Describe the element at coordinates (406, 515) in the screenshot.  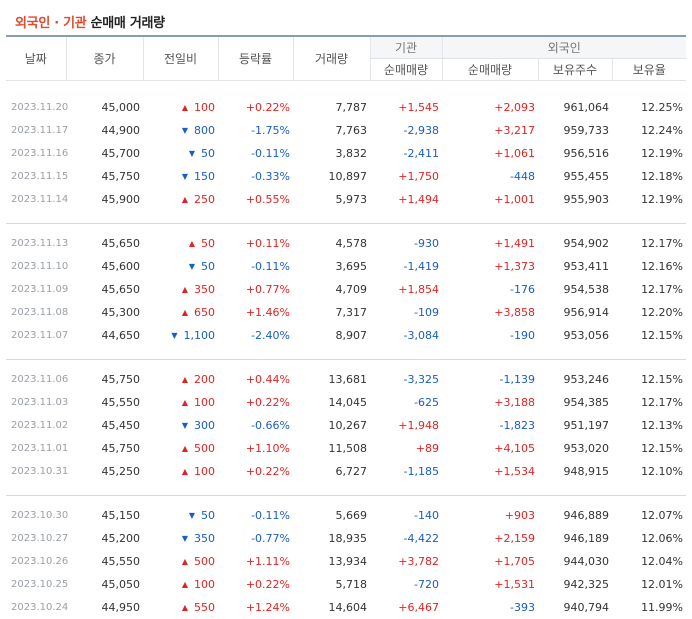
I see `cell-inst-net: -140` at that location.